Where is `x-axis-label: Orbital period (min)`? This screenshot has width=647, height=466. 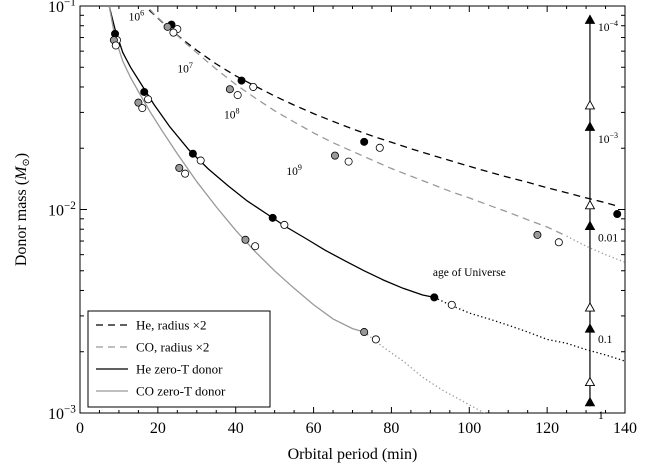
x-axis-label: Orbital period (min) is located at coordinates (353, 454).